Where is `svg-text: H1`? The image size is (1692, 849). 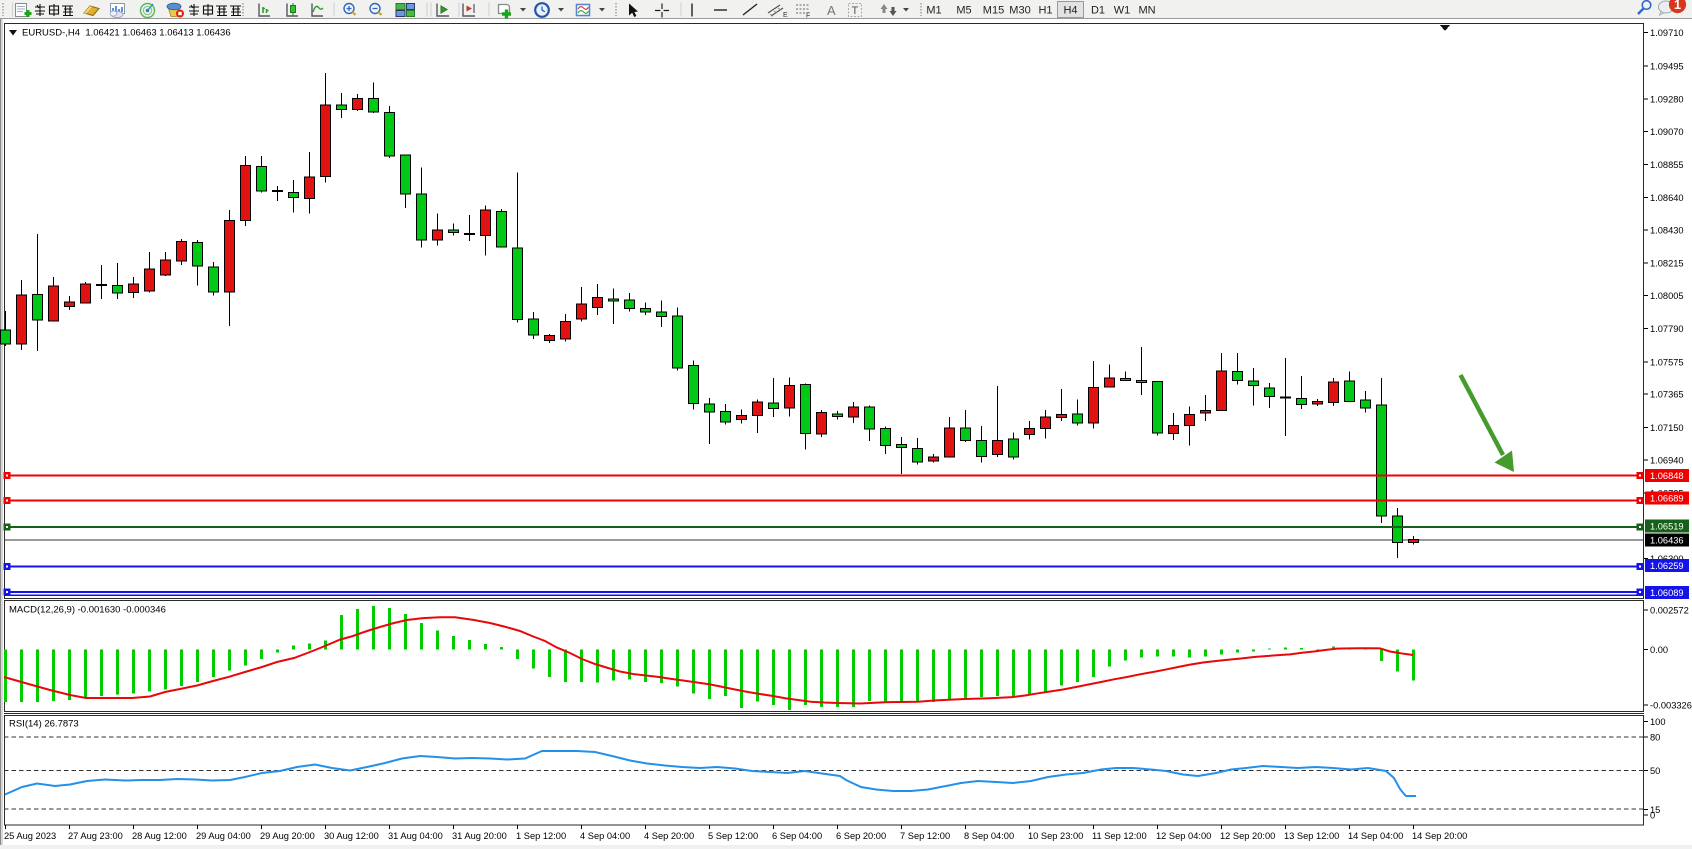 svg-text: H1 is located at coordinates (1045, 11).